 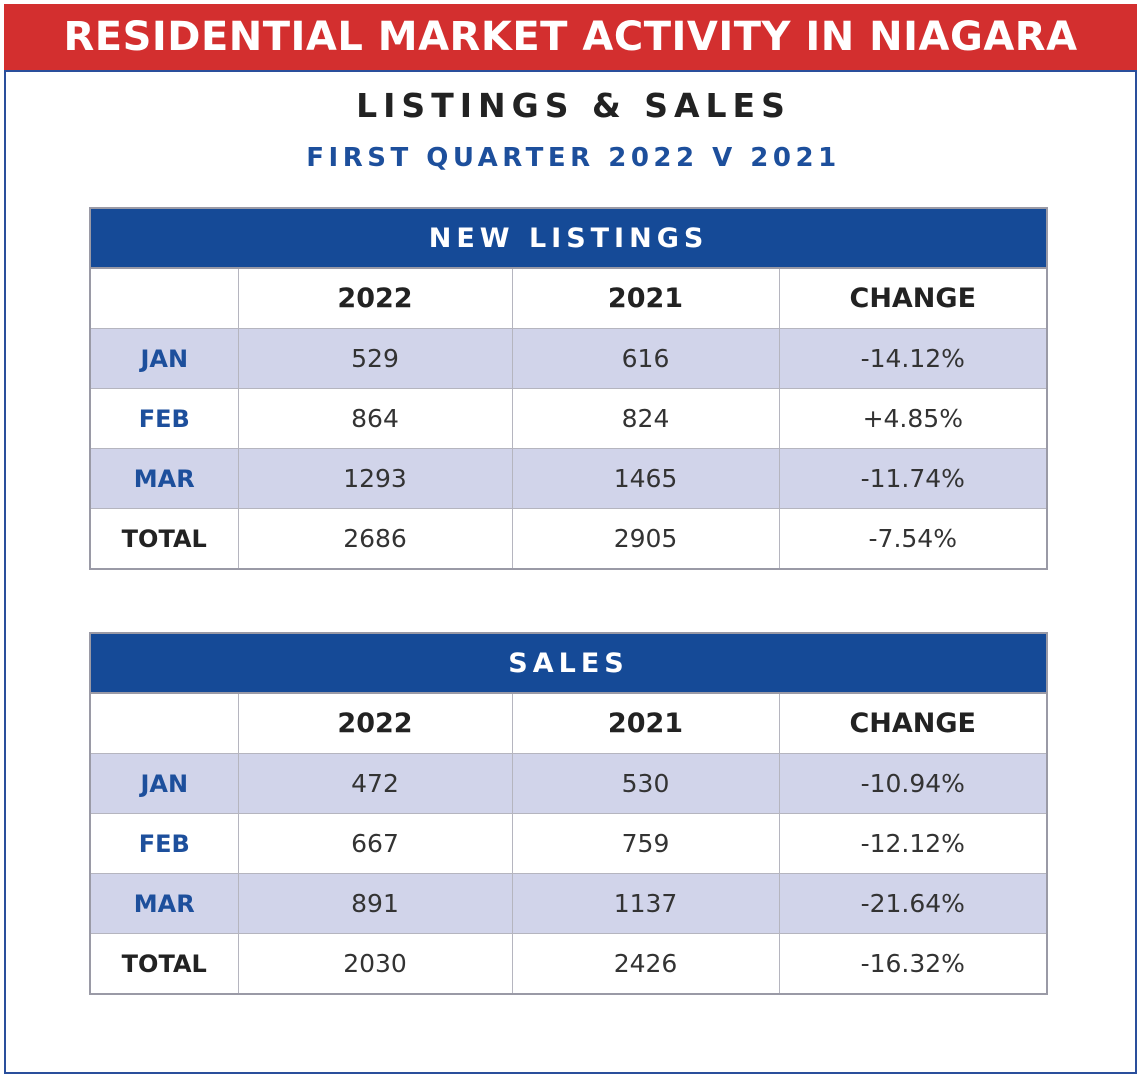 I want to click on table-row: FEB 864 824 +4.85%, so click(x=568, y=418).